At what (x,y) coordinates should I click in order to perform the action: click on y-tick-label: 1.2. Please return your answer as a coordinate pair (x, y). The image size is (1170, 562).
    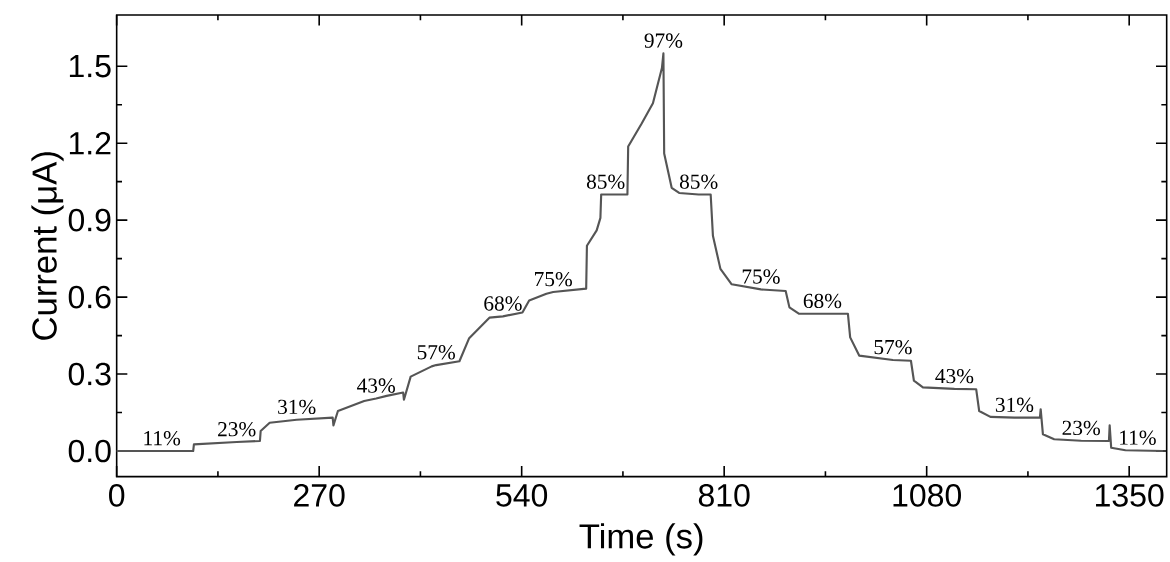
    Looking at the image, I should click on (90, 143).